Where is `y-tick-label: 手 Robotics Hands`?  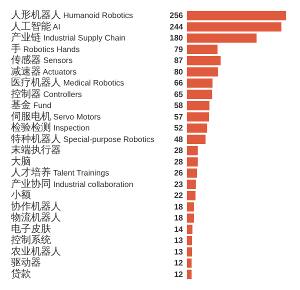 y-tick-label: 手 Robotics Hands is located at coordinates (45, 48).